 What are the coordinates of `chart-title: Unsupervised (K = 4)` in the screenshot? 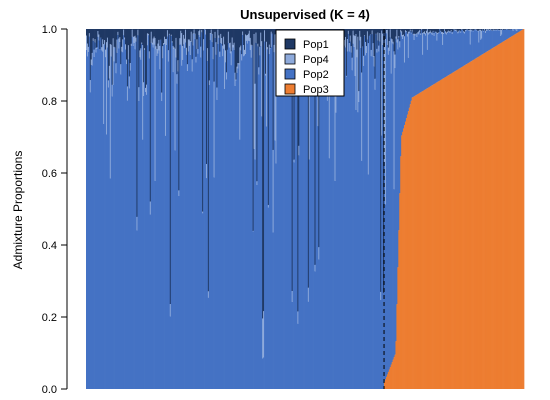 It's located at (305, 14).